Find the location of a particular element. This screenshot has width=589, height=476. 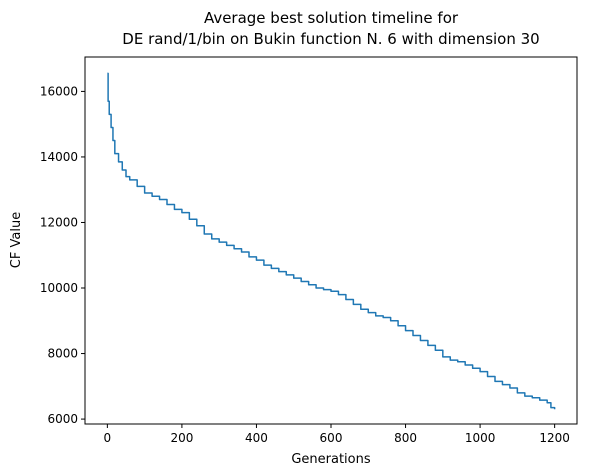

x-tick-label: 1200 is located at coordinates (554, 438).